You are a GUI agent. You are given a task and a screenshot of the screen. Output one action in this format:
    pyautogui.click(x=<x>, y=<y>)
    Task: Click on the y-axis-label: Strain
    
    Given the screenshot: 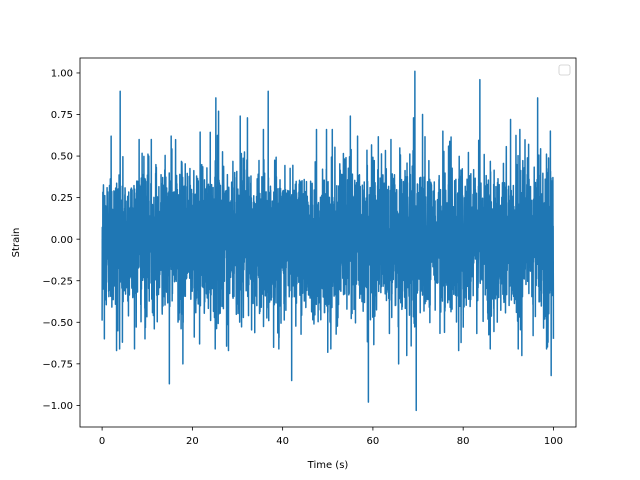 What is the action you would take?
    pyautogui.click(x=16, y=243)
    